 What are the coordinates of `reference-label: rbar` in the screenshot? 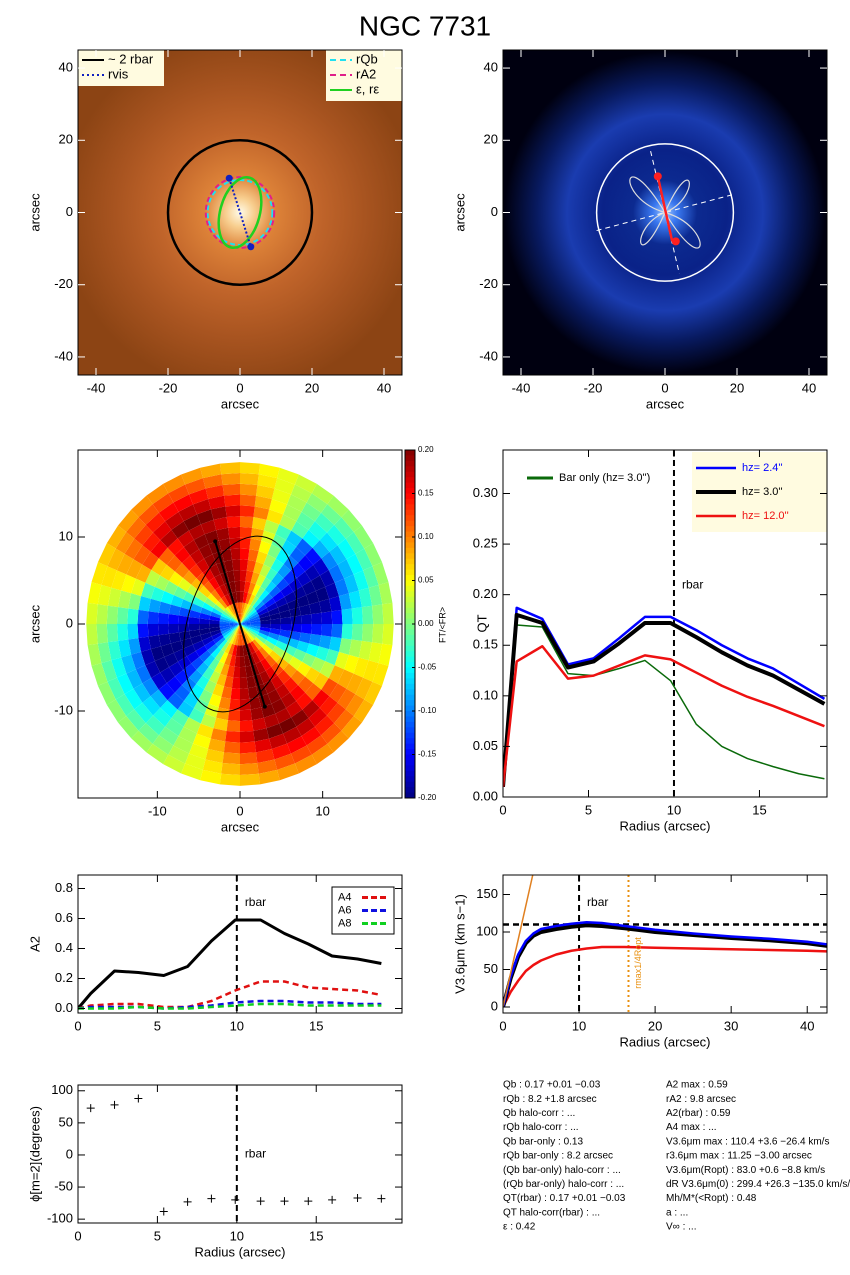 It's located at (597, 902).